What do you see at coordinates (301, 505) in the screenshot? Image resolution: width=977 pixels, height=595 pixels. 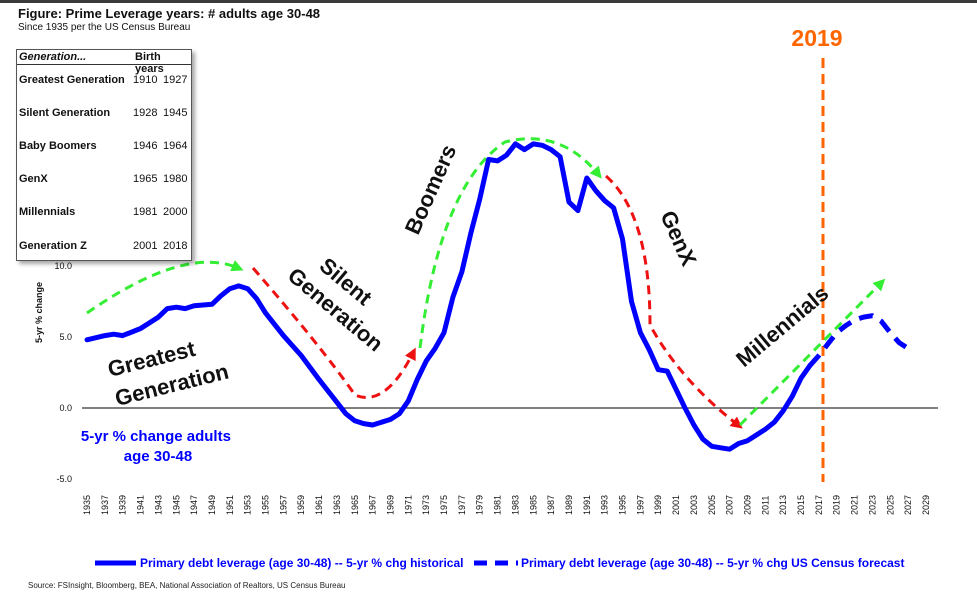 I see `x-tick-label: 1959` at bounding box center [301, 505].